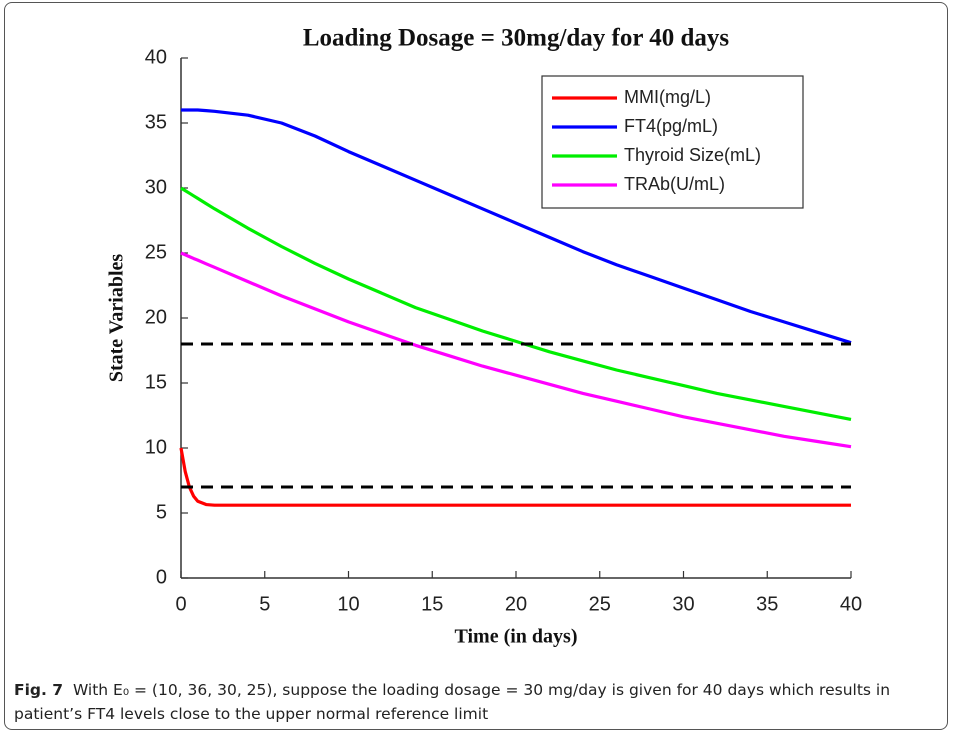 Image resolution: width=954 pixels, height=735 pixels. I want to click on y-tick-label: 5, so click(161, 512).